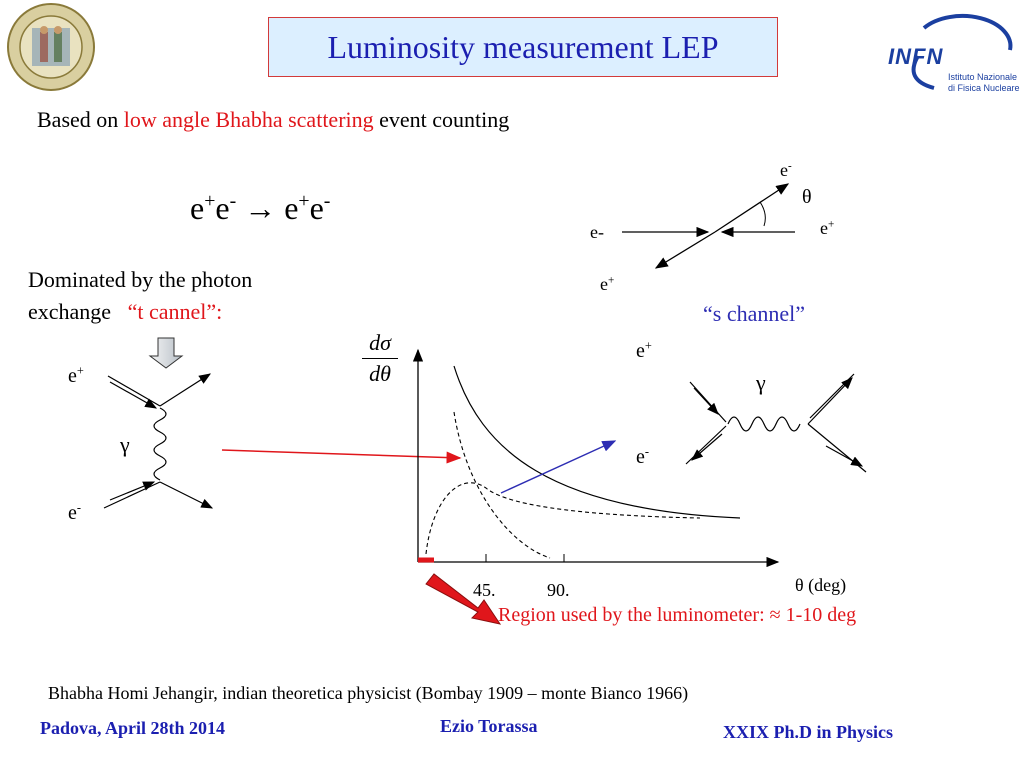  Describe the element at coordinates (984, 88) in the screenshot. I see `infn-line2: di Fisica Nucleare` at that location.